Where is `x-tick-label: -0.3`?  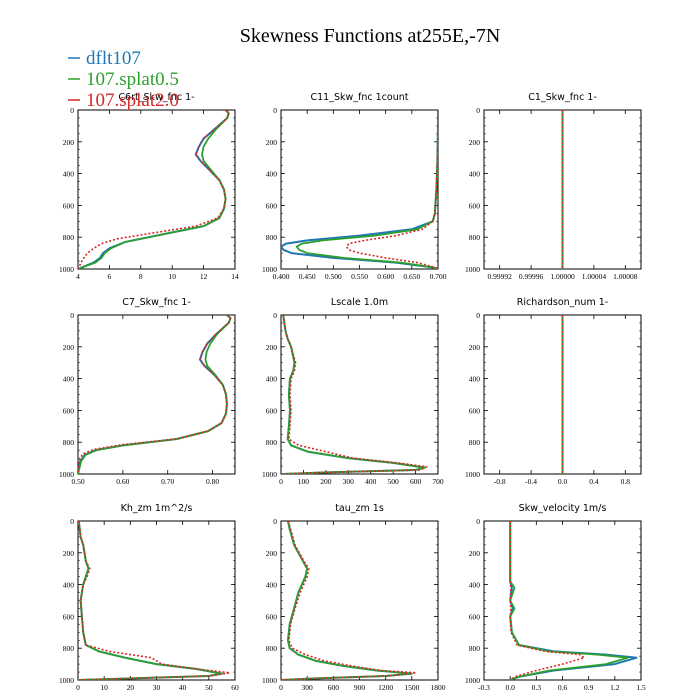
x-tick-label: -0.3 is located at coordinates (484, 687).